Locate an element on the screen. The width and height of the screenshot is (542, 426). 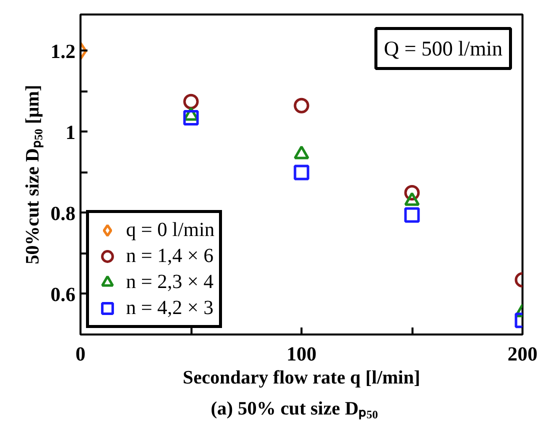
legend-label: n = 4,2 × 3 is located at coordinates (170, 308).